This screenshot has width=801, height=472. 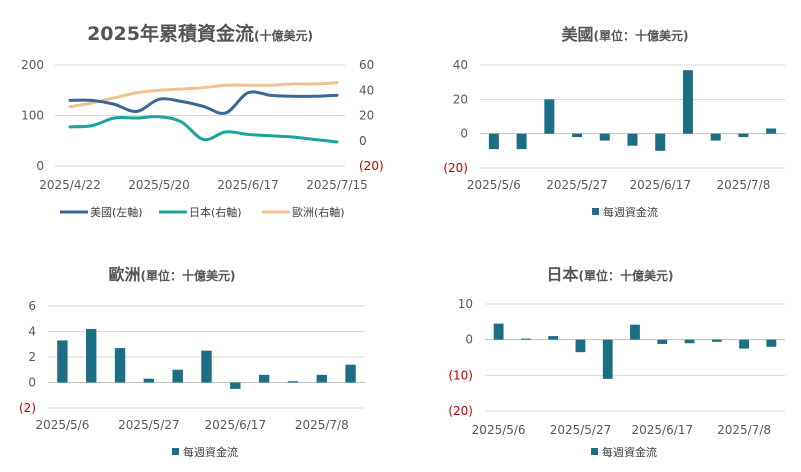 I want to click on legend-label: 歐洲(右軸), so click(x=318, y=212).